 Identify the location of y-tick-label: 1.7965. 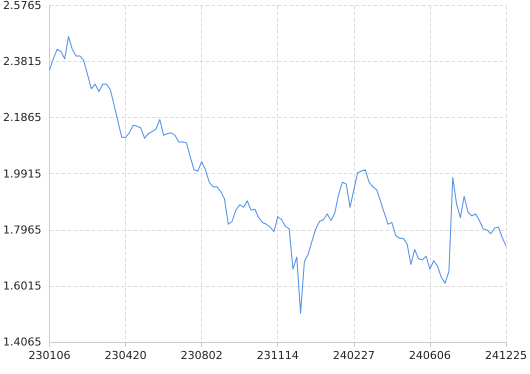
(22, 229).